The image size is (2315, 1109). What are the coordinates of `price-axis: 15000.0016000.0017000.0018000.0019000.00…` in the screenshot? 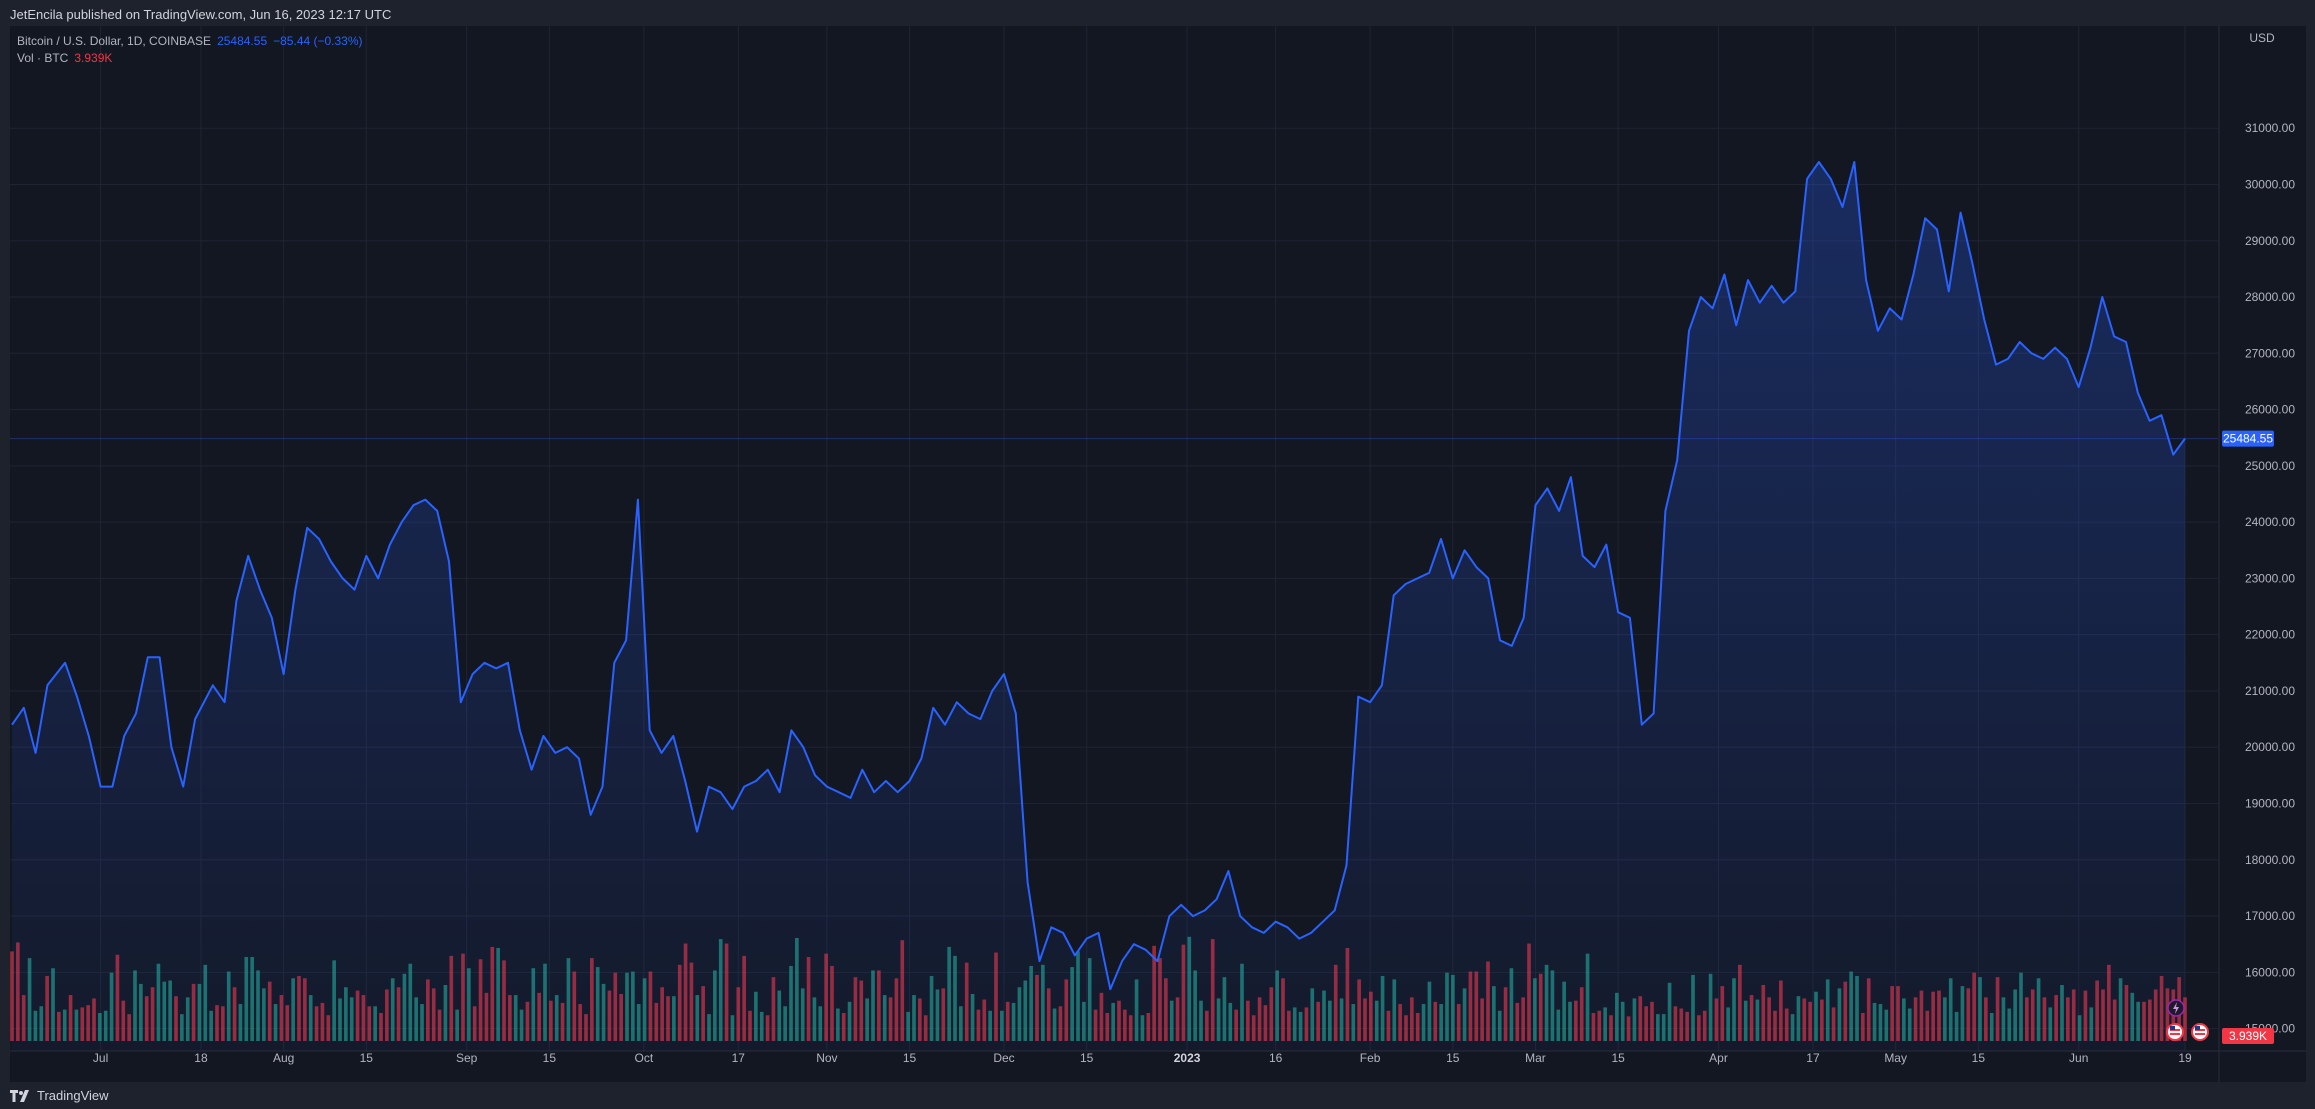 It's located at (2256, 554).